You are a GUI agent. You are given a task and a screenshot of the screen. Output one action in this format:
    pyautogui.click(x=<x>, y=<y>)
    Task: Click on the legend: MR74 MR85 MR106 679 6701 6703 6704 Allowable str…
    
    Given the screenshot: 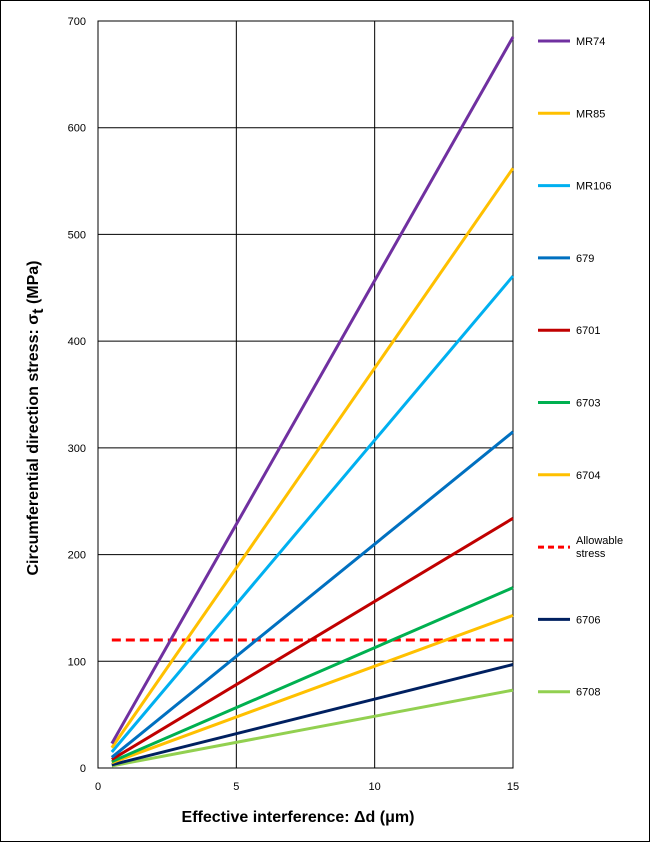 What is the action you would take?
    pyautogui.click(x=580, y=367)
    